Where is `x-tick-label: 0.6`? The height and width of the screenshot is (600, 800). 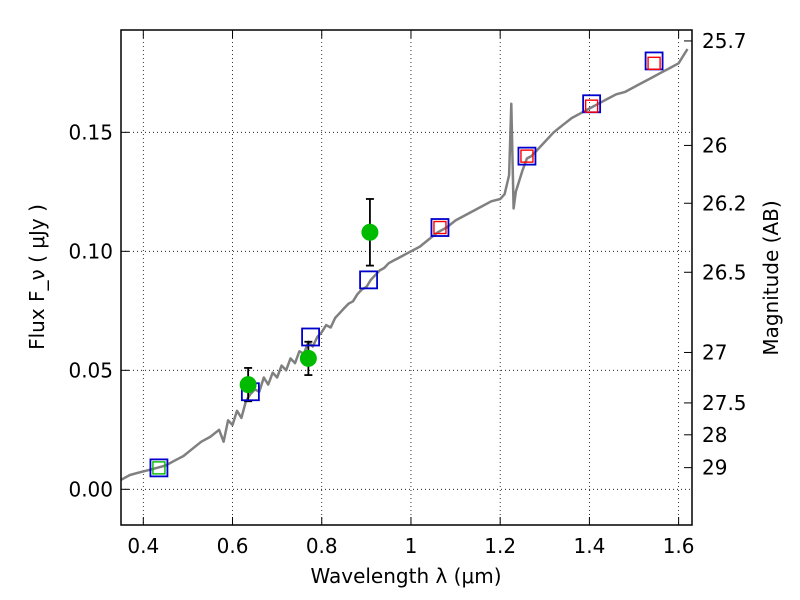 x-tick-label: 0.6 is located at coordinates (233, 546).